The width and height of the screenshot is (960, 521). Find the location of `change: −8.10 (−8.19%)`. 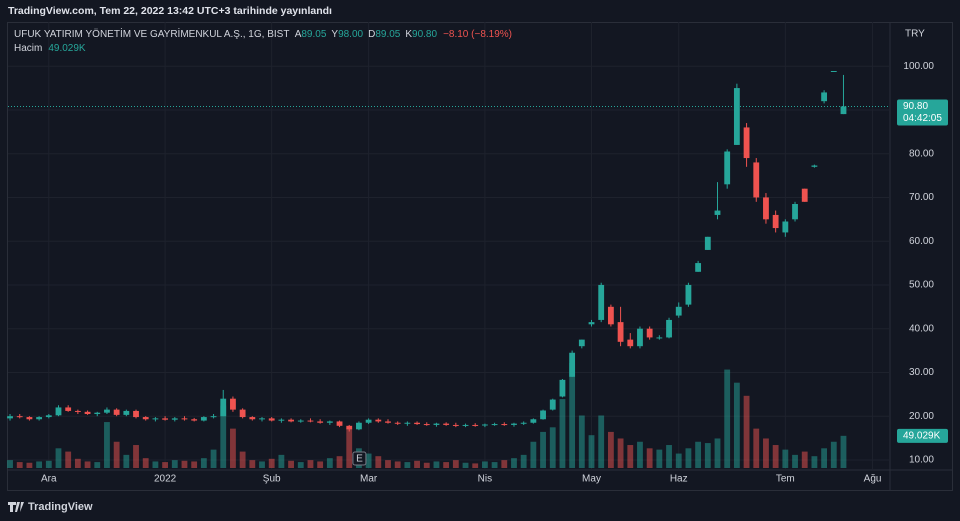

change: −8.10 (−8.19%) is located at coordinates (477, 34).